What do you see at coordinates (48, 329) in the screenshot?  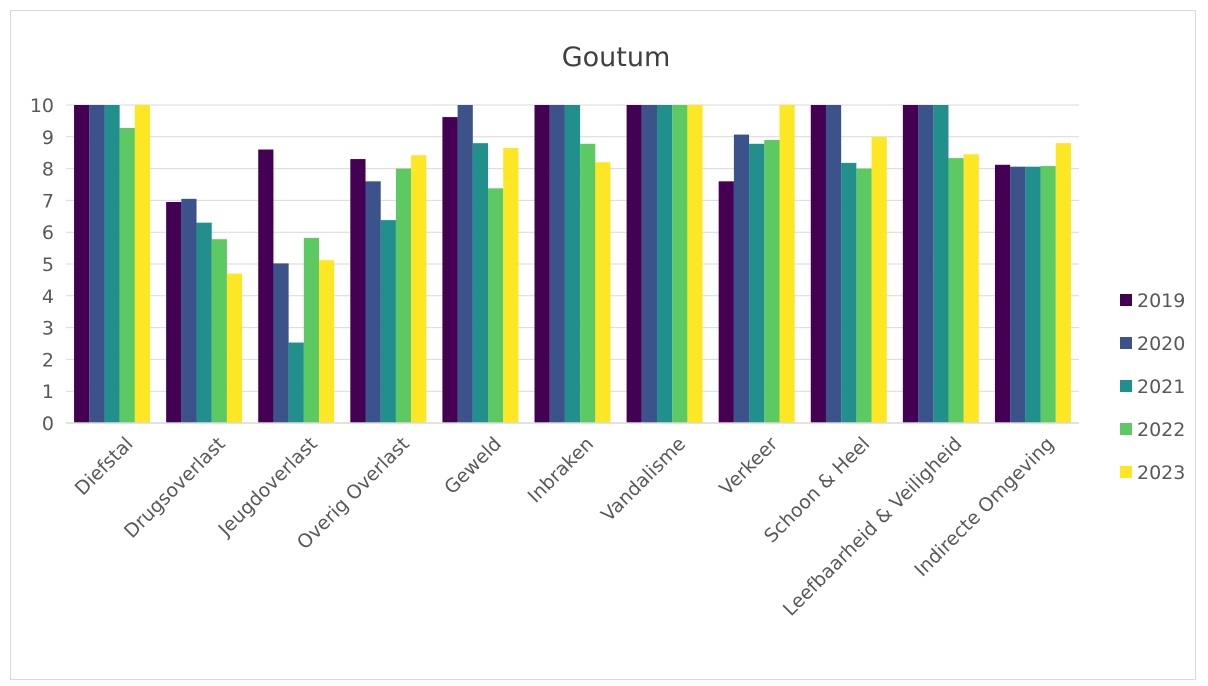 I see `y-tick-label: 3` at bounding box center [48, 329].